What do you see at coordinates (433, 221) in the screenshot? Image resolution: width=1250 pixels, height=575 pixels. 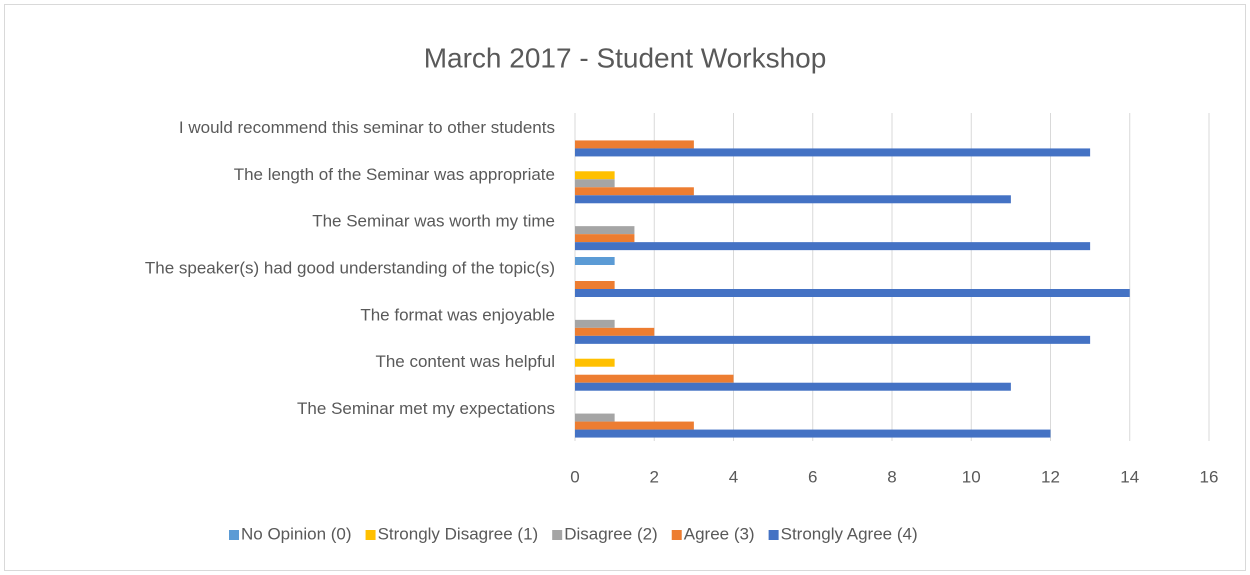 I see `y-tick-label: The Seminar was worth my time` at bounding box center [433, 221].